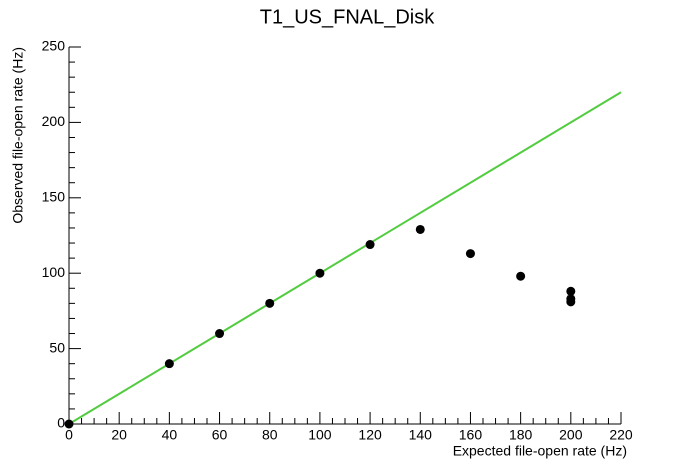 The width and height of the screenshot is (696, 472). Describe the element at coordinates (471, 435) in the screenshot. I see `x-tick-label: 160` at that location.